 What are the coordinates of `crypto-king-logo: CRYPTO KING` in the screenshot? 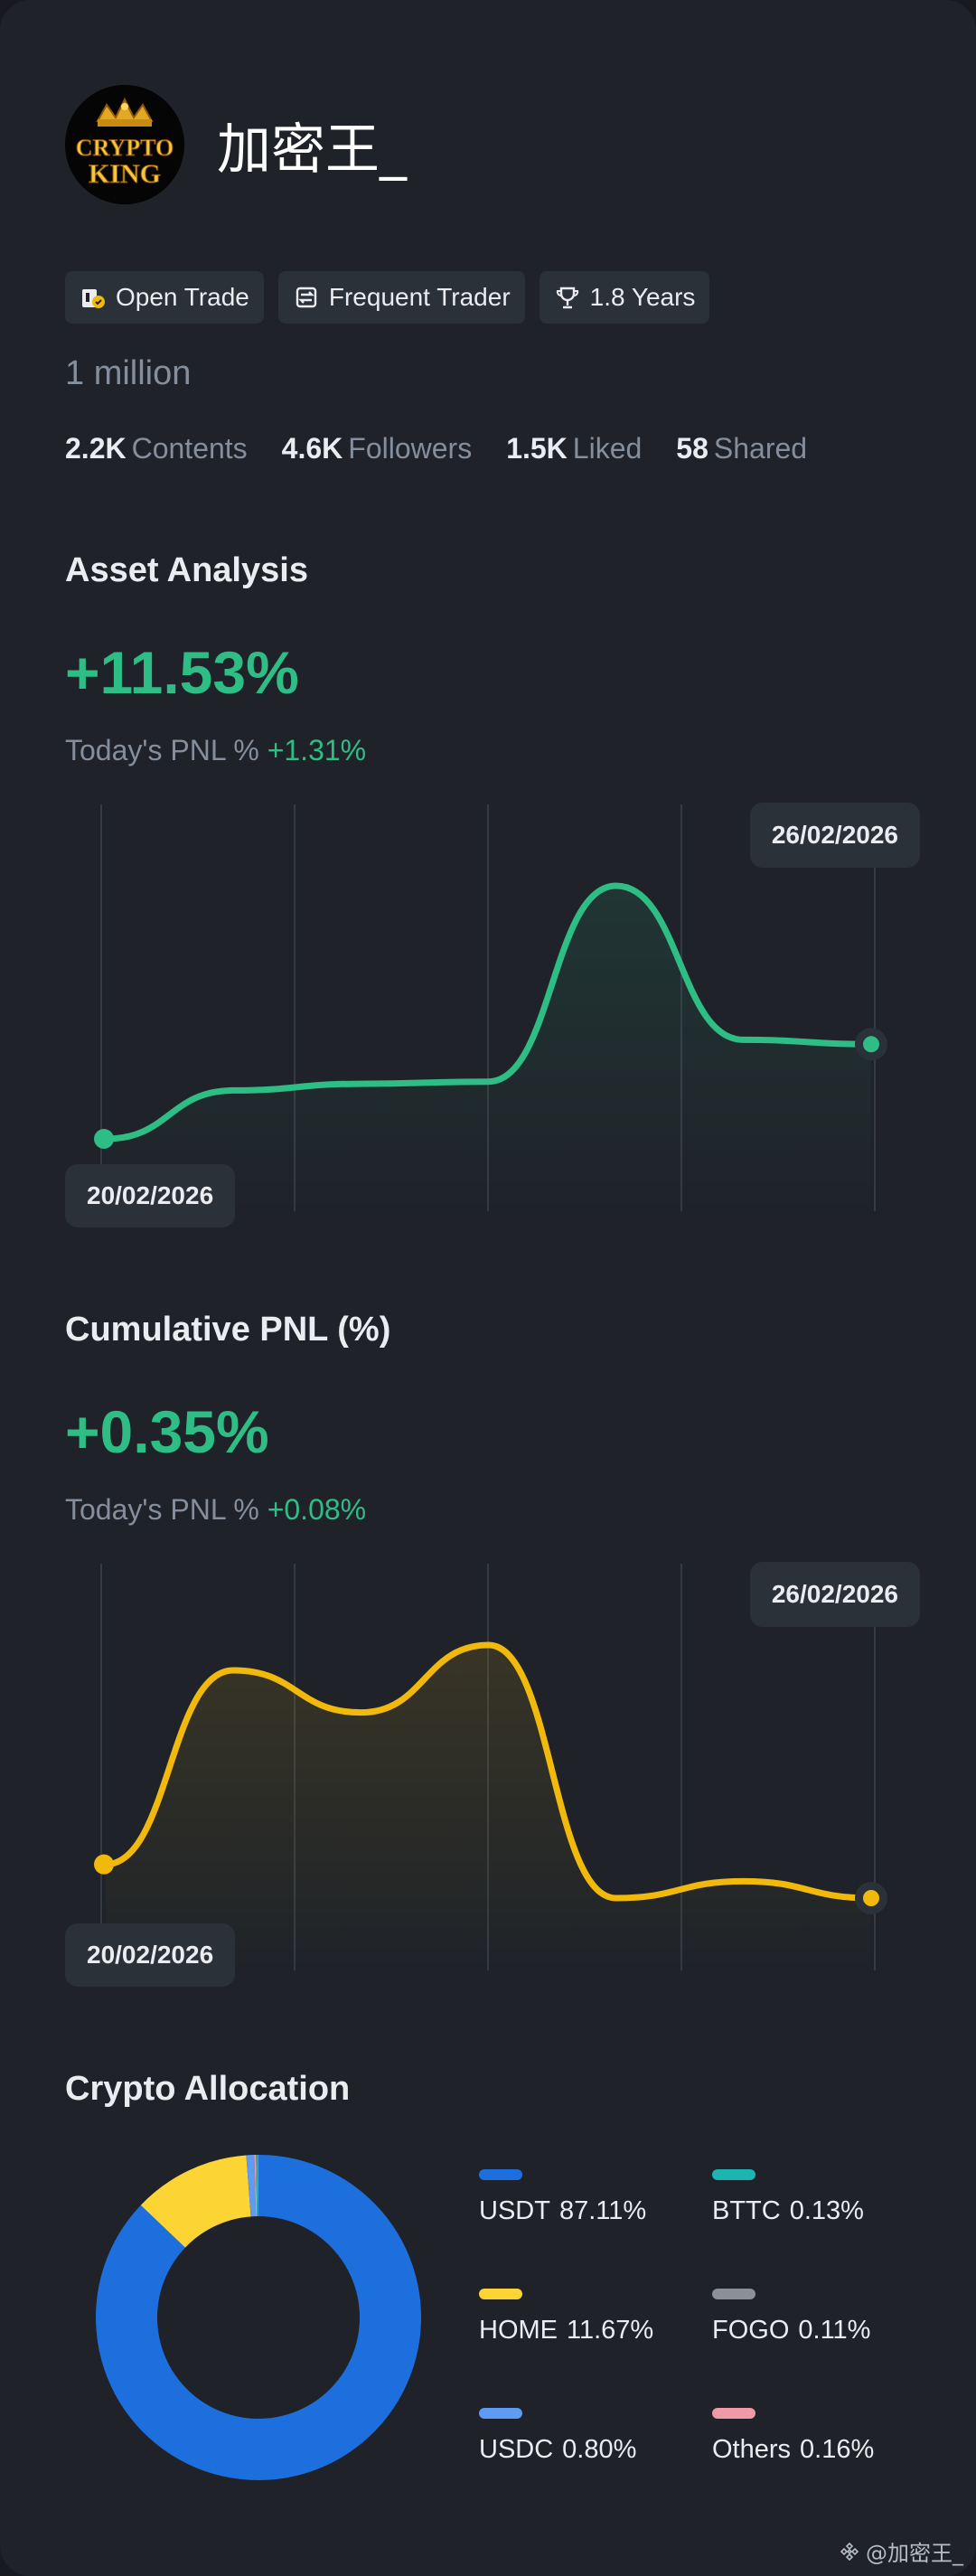 It's located at (124, 145).